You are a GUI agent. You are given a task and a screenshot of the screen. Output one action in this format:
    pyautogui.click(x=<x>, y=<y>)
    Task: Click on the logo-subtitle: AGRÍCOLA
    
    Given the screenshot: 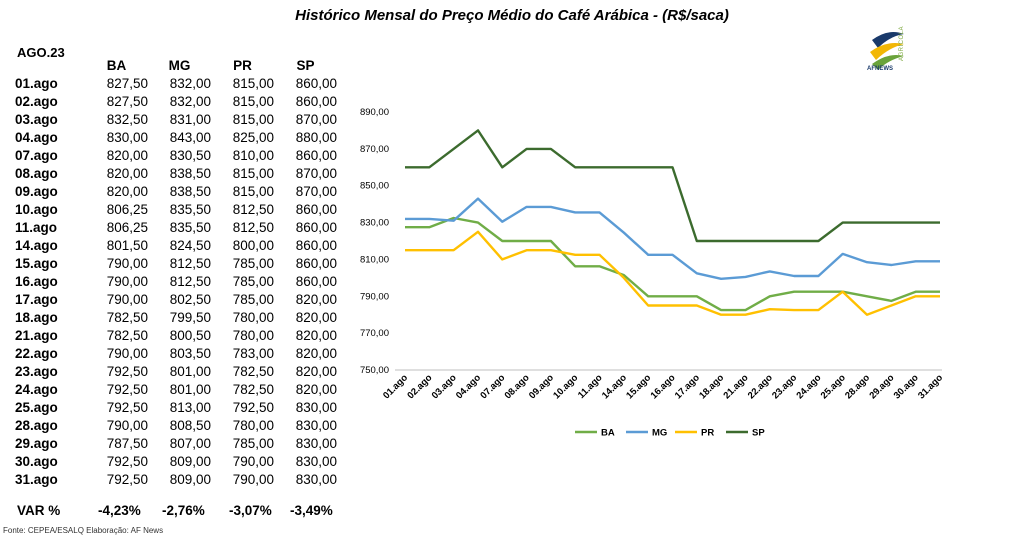 What is the action you would take?
    pyautogui.click(x=902, y=44)
    